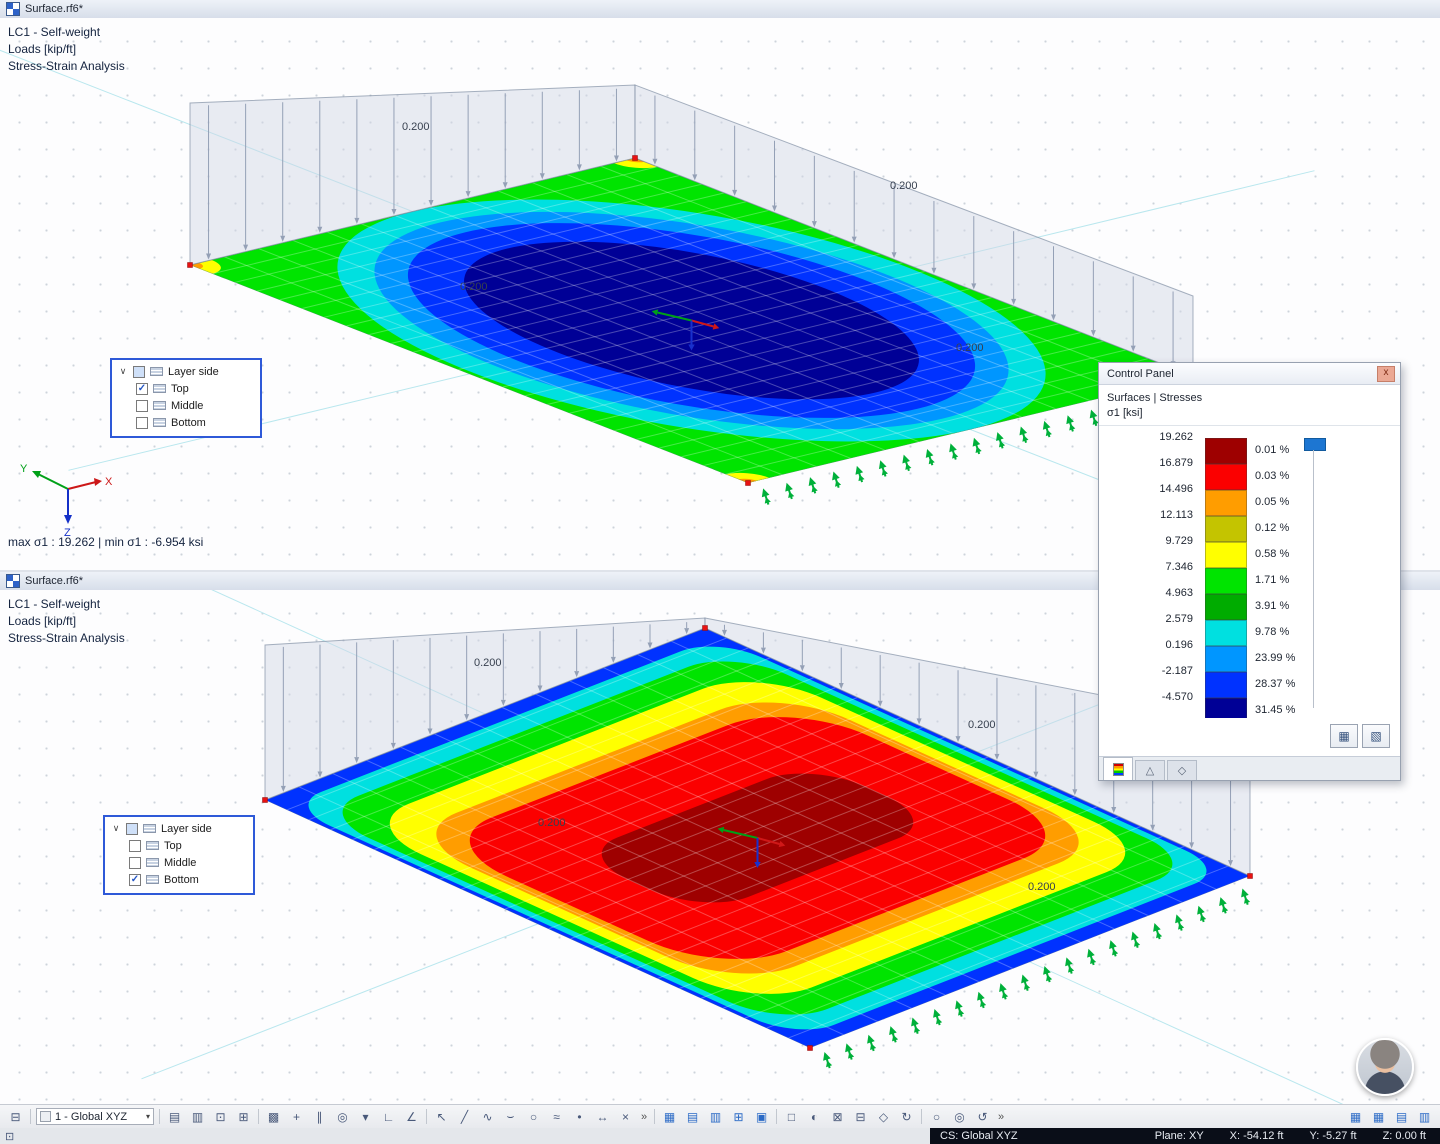 This screenshot has width=1440, height=1144. Describe the element at coordinates (243, 1116) in the screenshot. I see `quick-view-icon: ⊞` at that location.